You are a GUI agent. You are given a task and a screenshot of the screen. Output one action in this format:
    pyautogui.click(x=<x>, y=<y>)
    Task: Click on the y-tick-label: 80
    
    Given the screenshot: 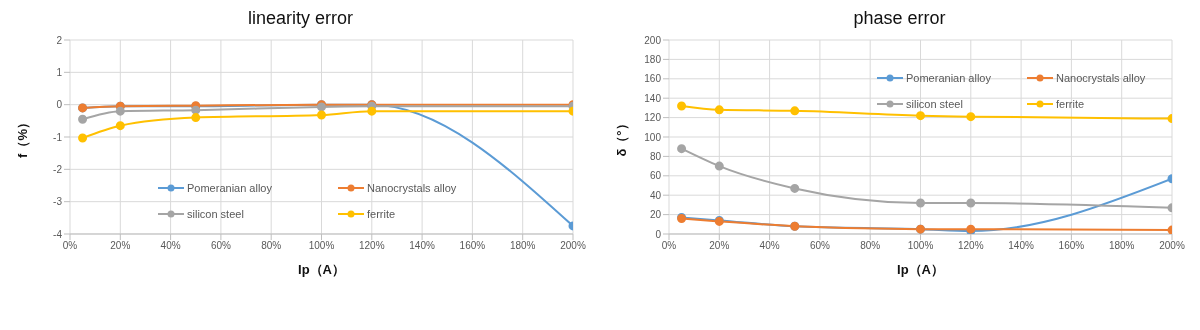 What is the action you would take?
    pyautogui.click(x=655, y=156)
    